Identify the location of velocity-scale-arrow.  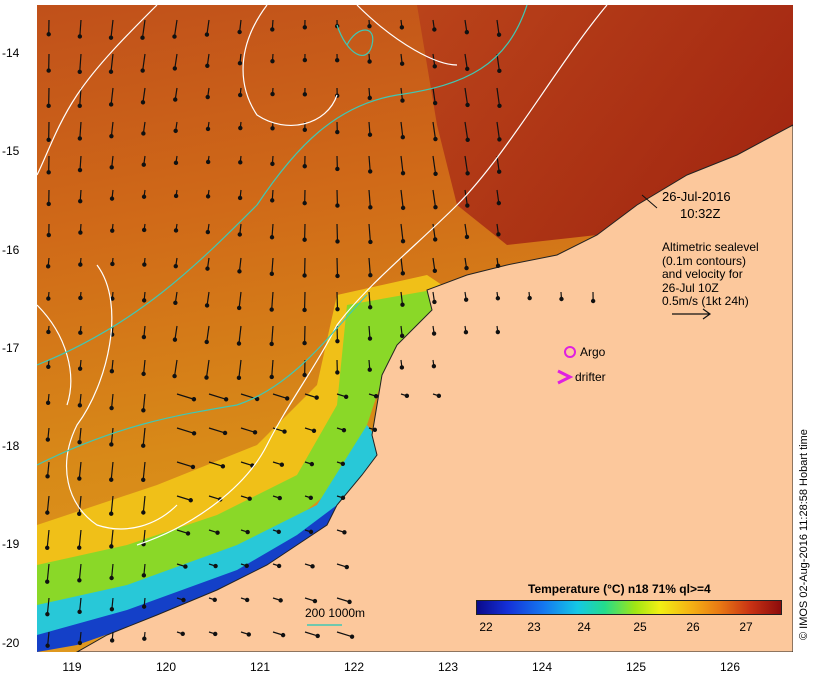
(692, 314).